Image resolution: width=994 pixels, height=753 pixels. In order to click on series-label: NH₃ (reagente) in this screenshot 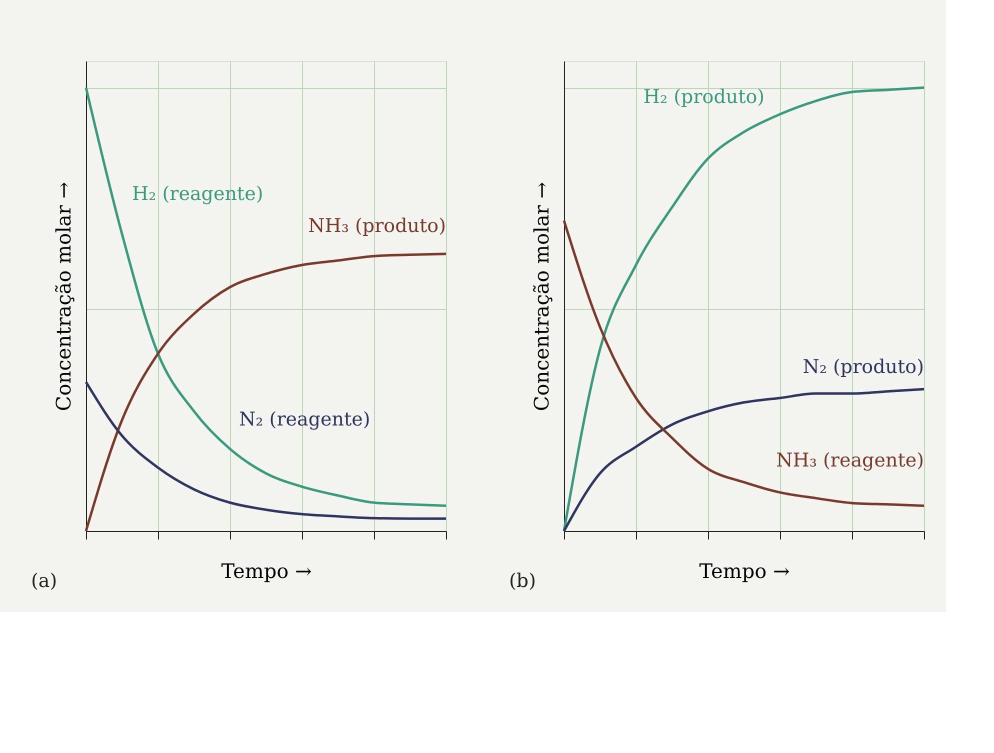, I will do `click(850, 461)`.